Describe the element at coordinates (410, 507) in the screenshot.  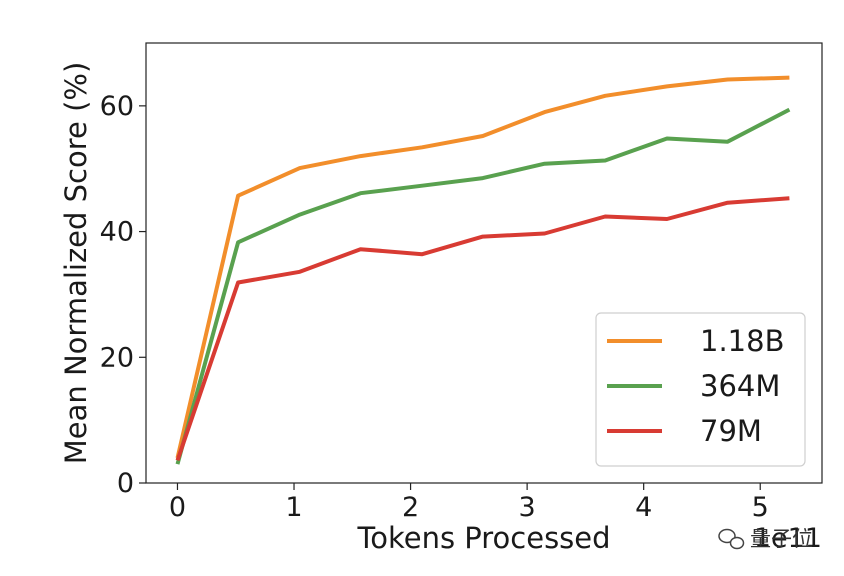
I see `x-tick-label: 2` at that location.